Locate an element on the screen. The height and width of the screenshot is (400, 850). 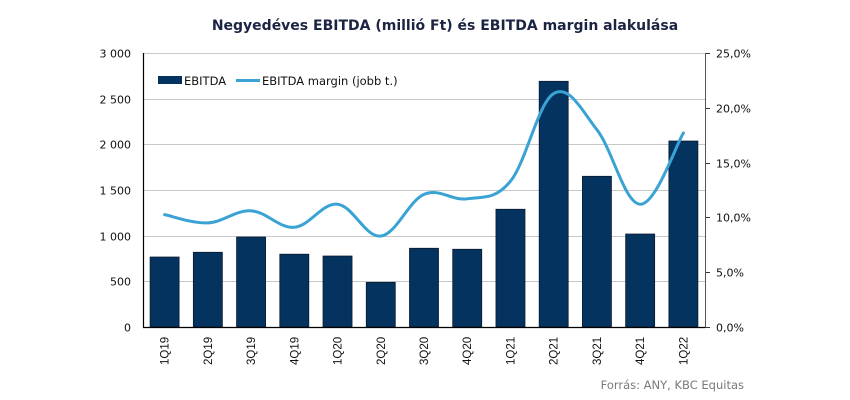
left-tick-label: 3 000 is located at coordinates (116, 54).